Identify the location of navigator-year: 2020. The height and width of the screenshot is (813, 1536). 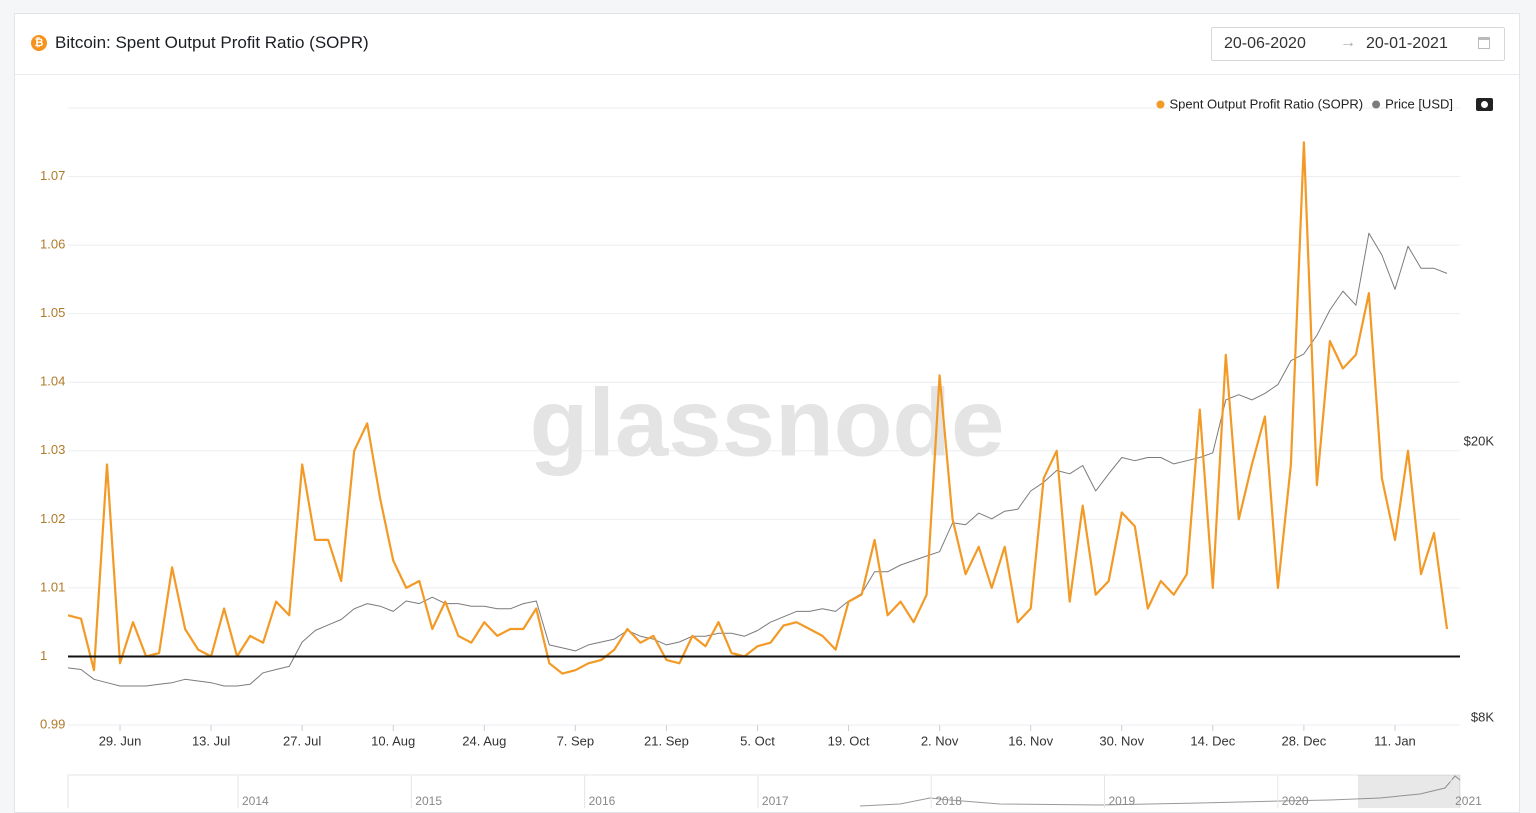
(1295, 801).